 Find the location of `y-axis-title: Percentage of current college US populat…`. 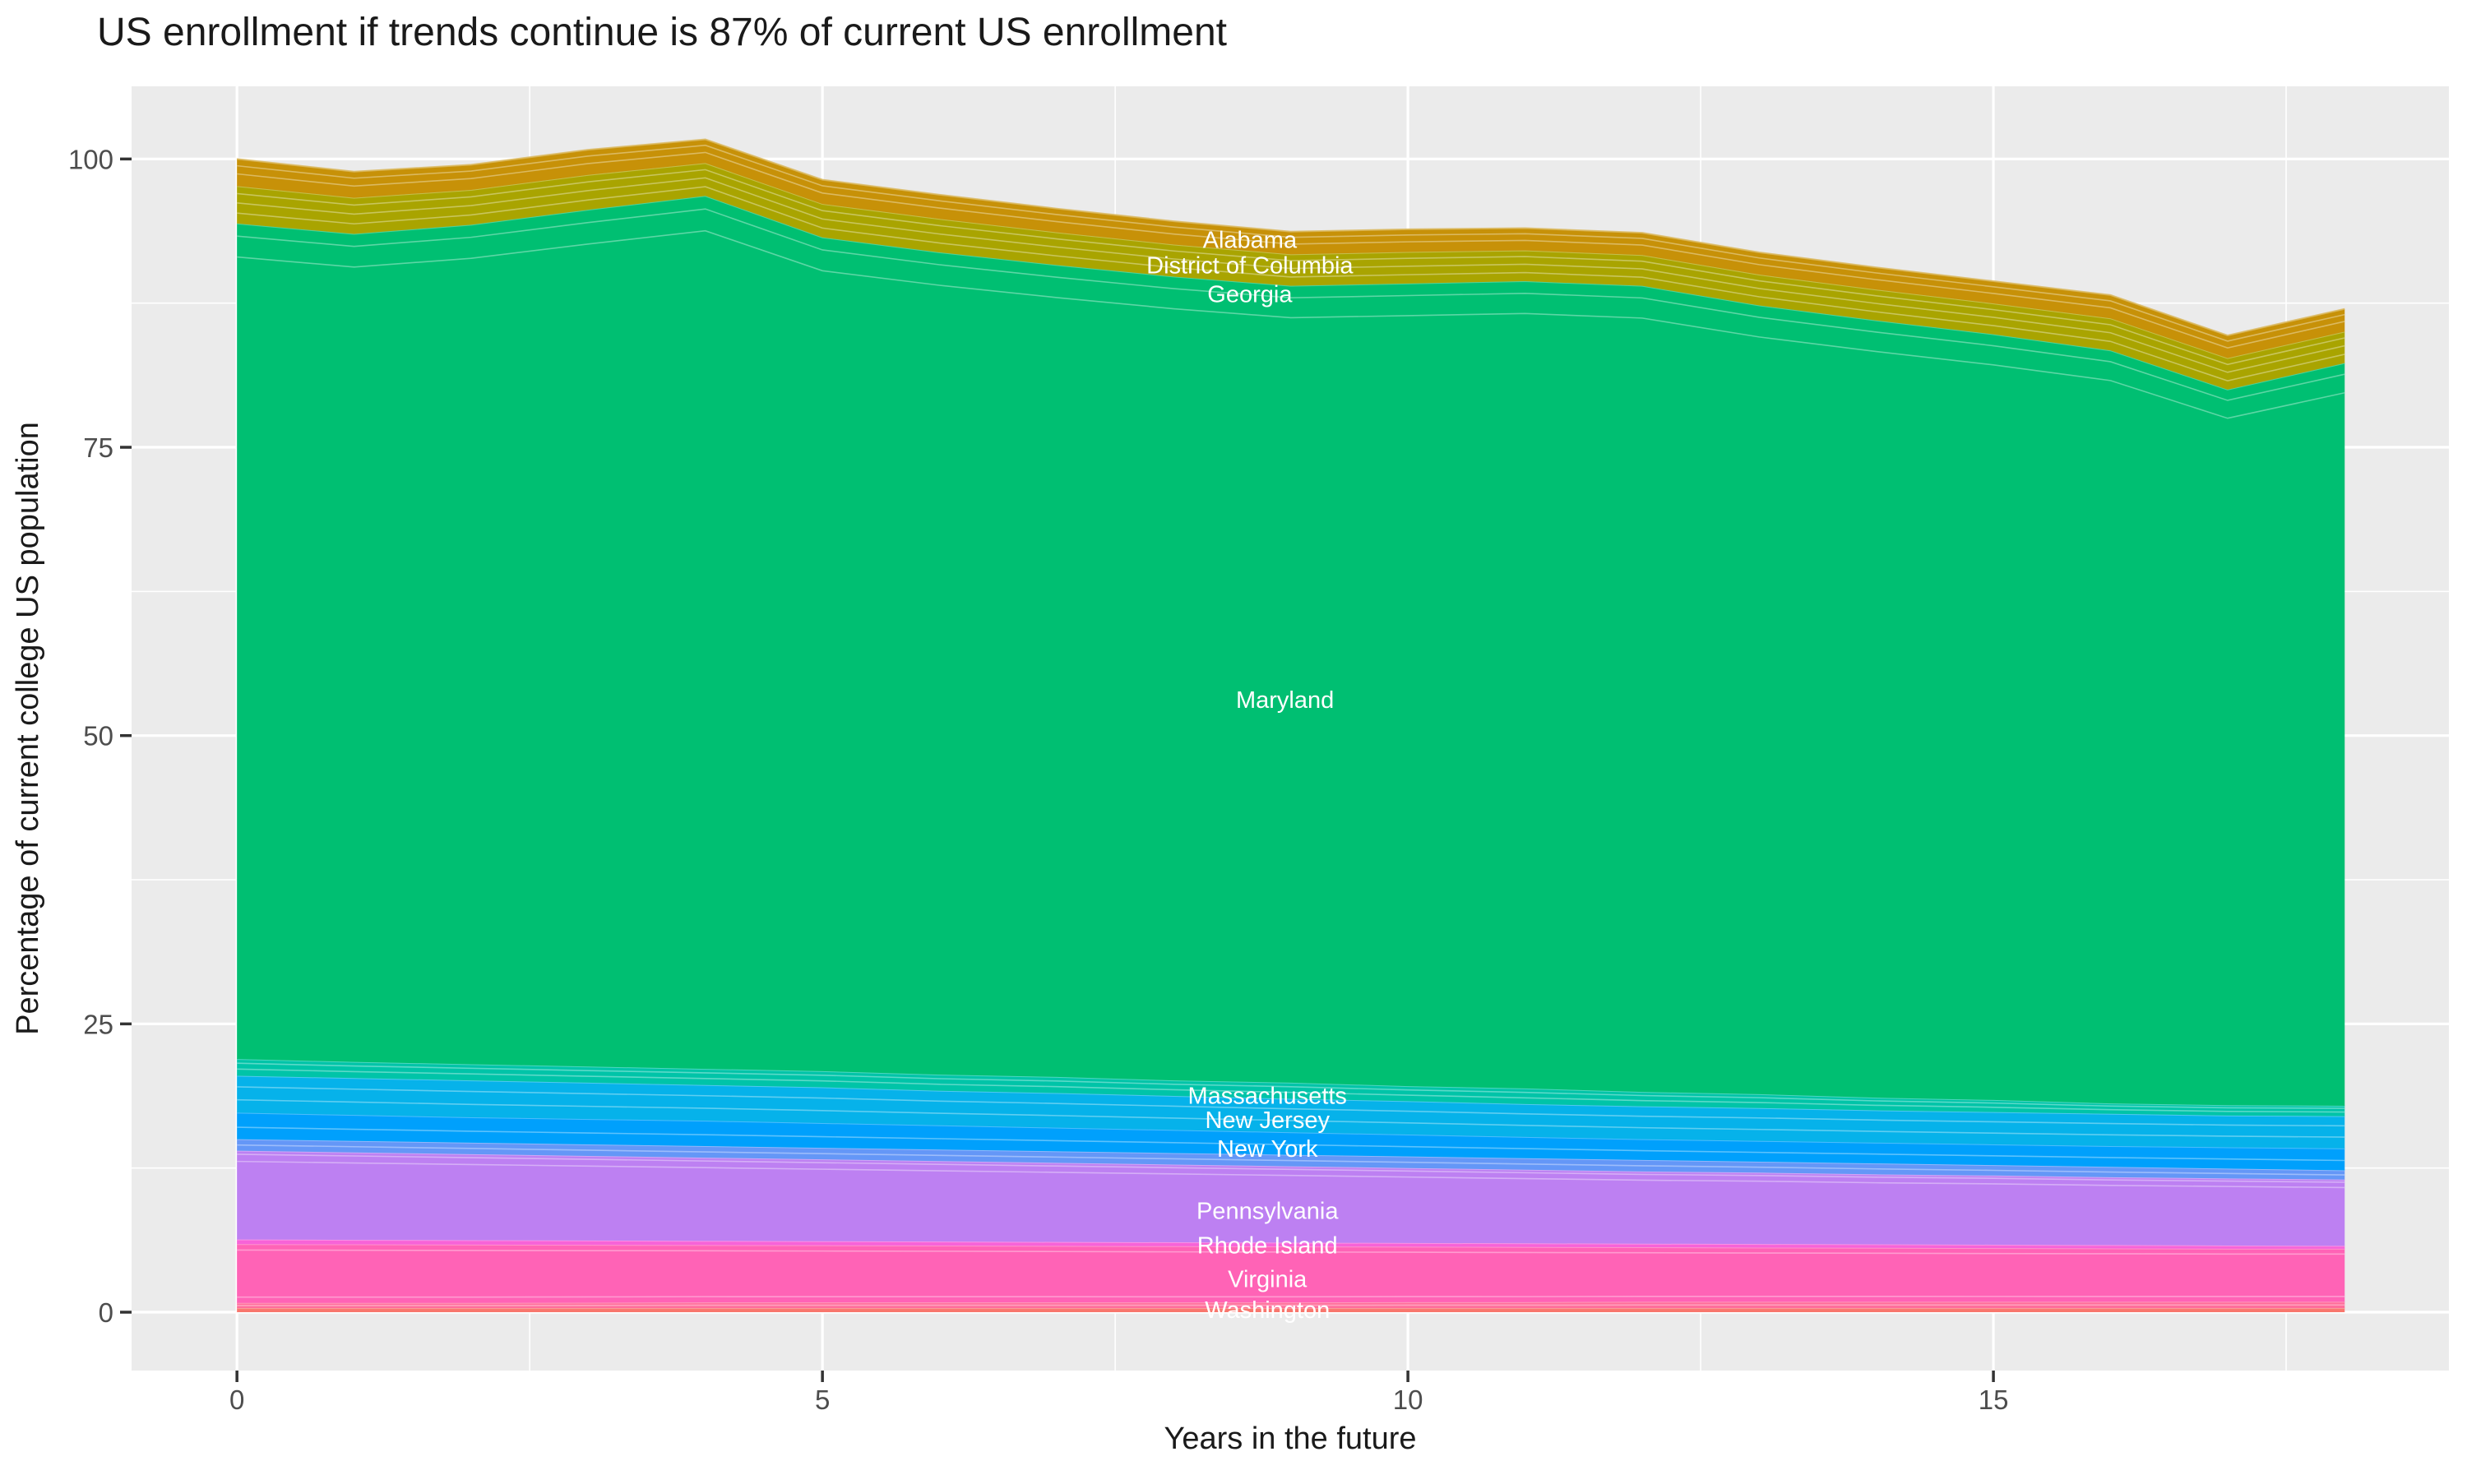

y-axis-title: Percentage of current college US populat… is located at coordinates (28, 728).